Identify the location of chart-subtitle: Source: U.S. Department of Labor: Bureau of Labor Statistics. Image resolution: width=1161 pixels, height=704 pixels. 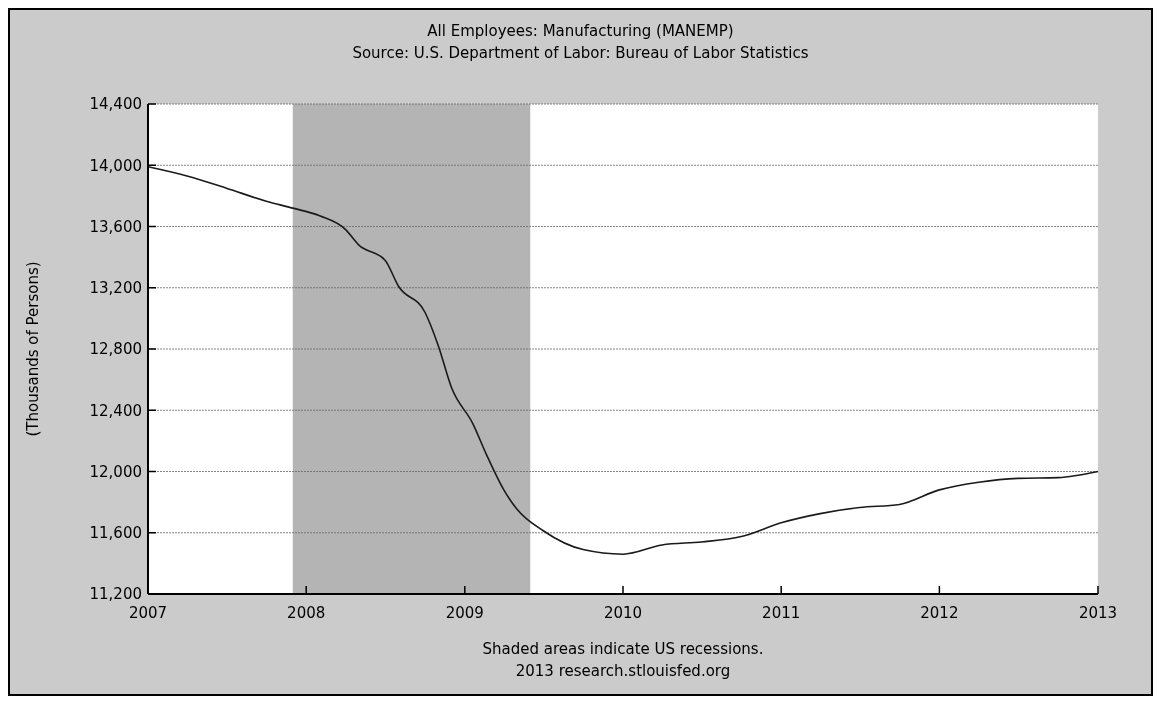
(580, 53).